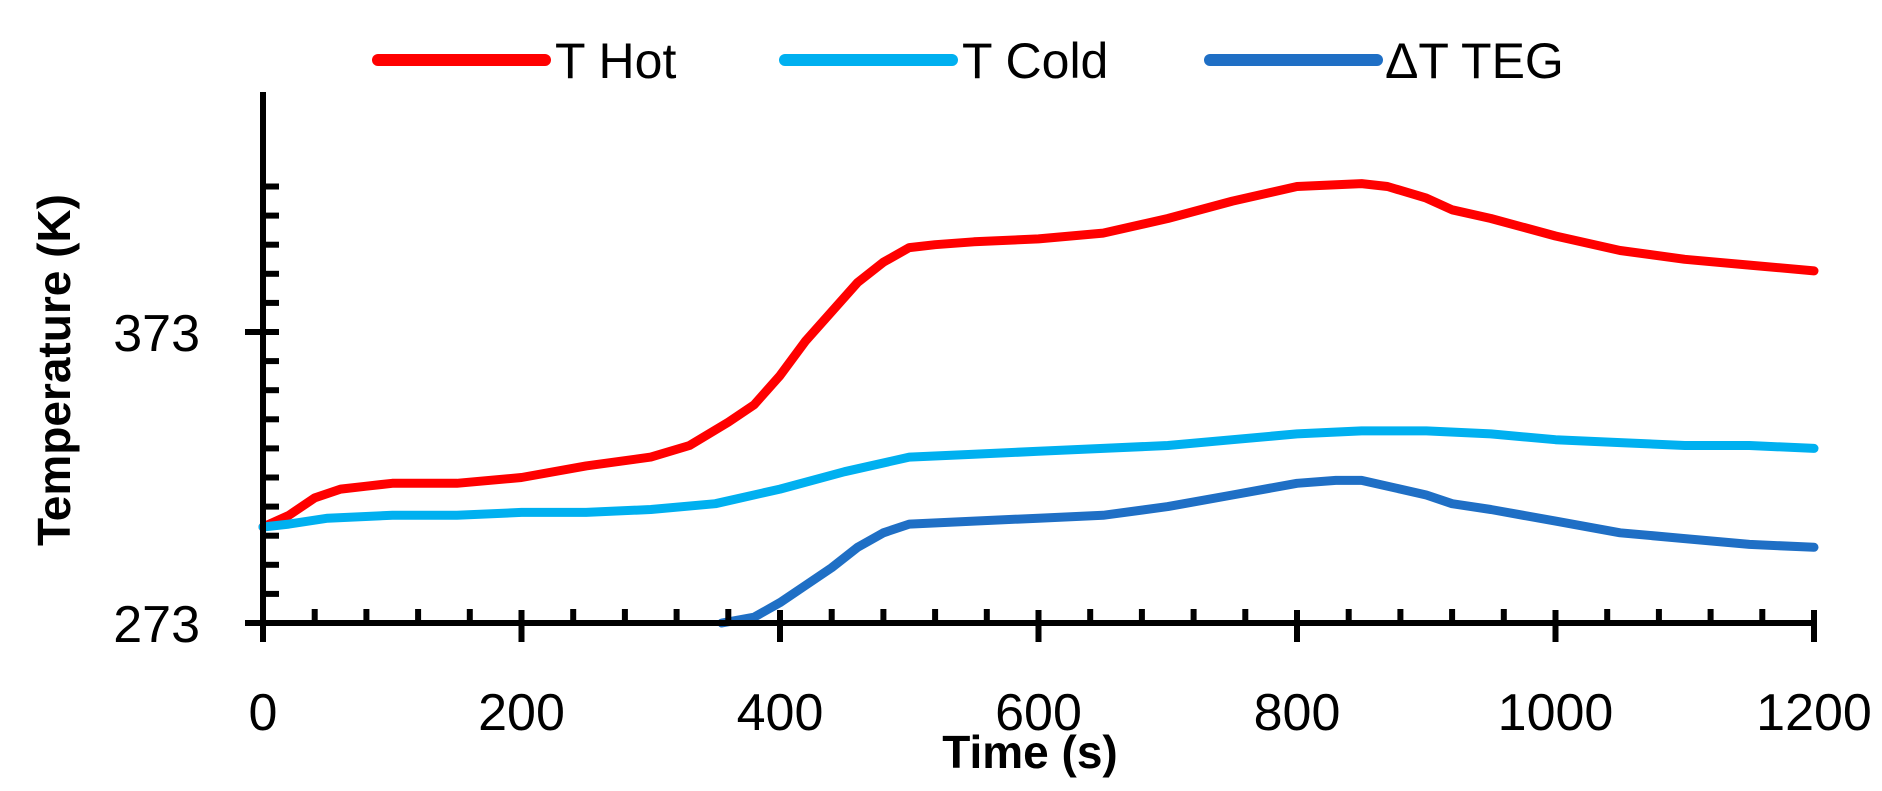  Describe the element at coordinates (1474, 61) in the screenshot. I see `legend-label-2: ΔT TEG` at that location.